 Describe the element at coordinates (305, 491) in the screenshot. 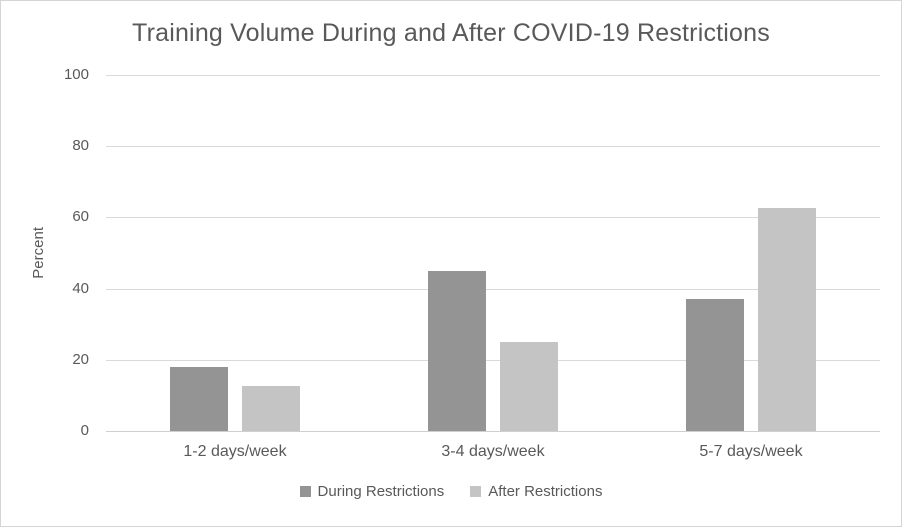

I see `legend-swatch-during-restrictions` at that location.